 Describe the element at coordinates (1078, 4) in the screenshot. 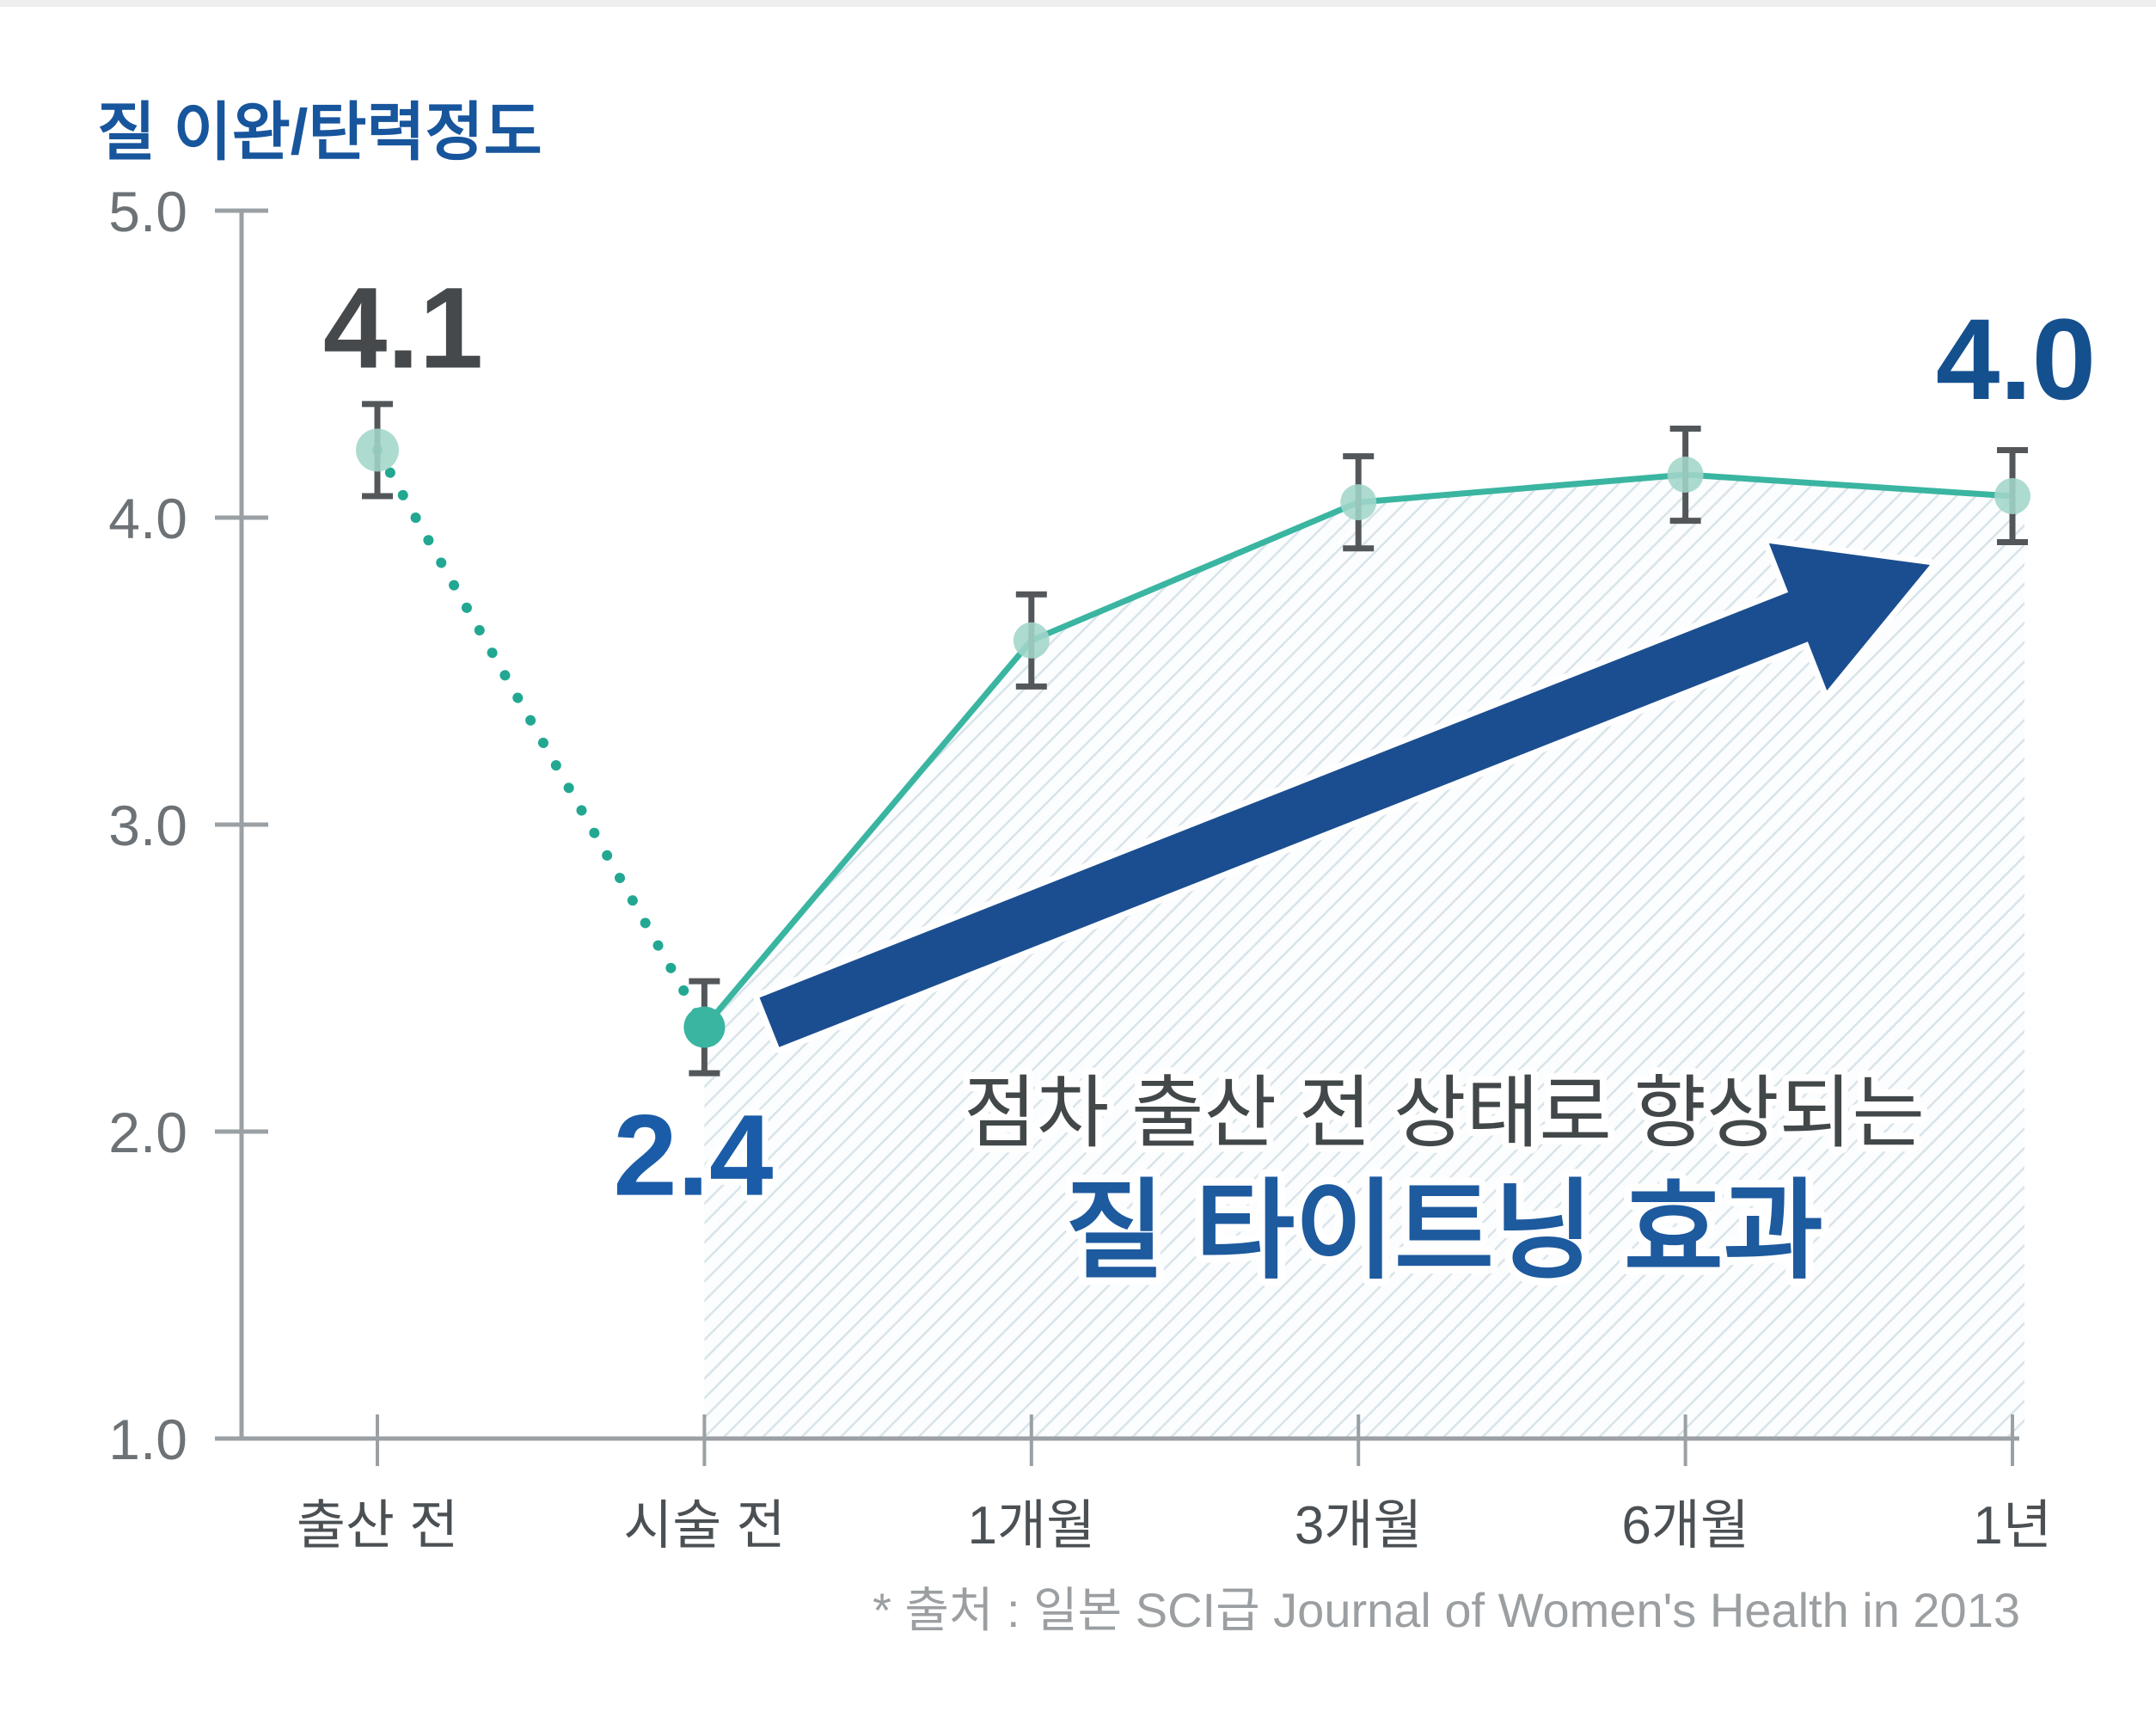

I see `top-border` at that location.